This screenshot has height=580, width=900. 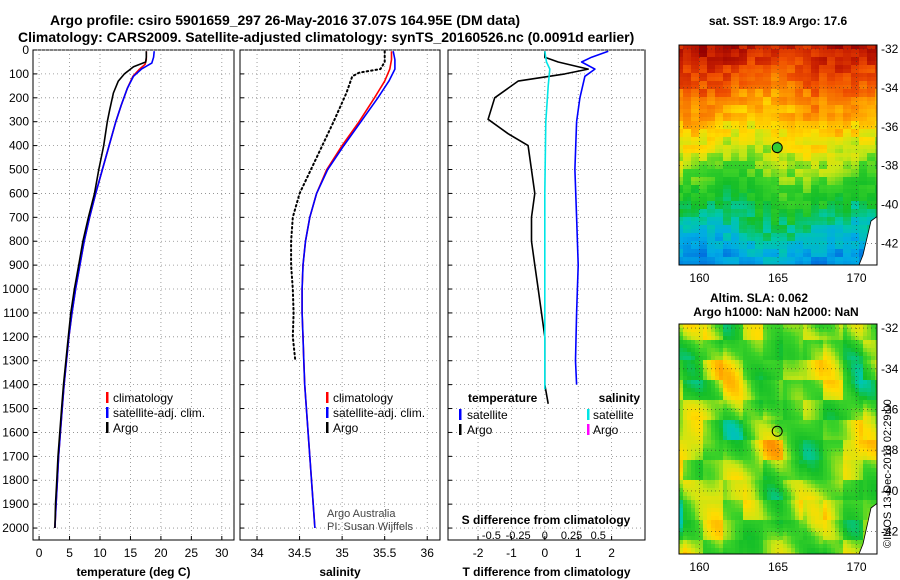 What do you see at coordinates (159, 413) in the screenshot?
I see `legend-label: satellite-adj. clim.` at bounding box center [159, 413].